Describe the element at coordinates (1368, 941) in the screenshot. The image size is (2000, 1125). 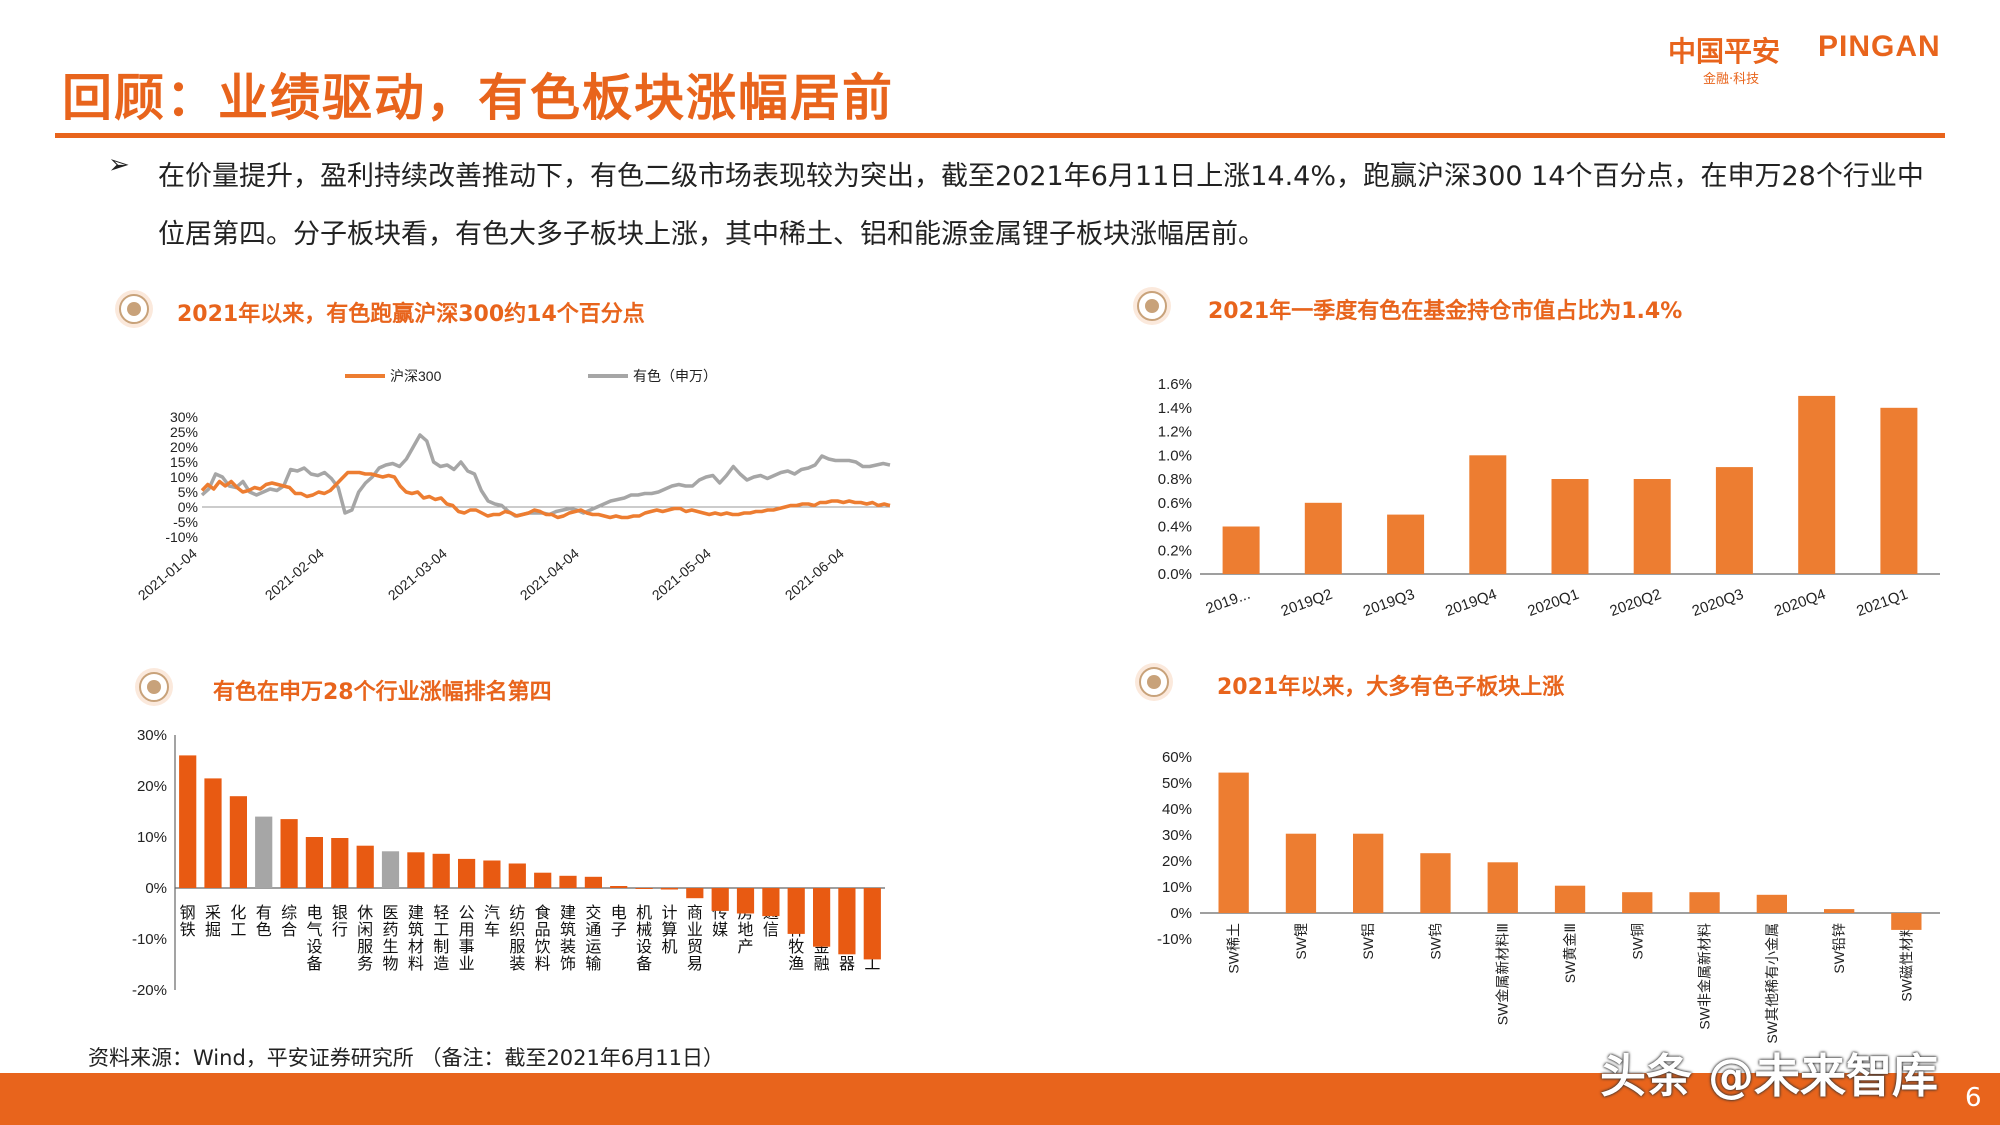
I see `x-tick-label: SW铝` at that location.